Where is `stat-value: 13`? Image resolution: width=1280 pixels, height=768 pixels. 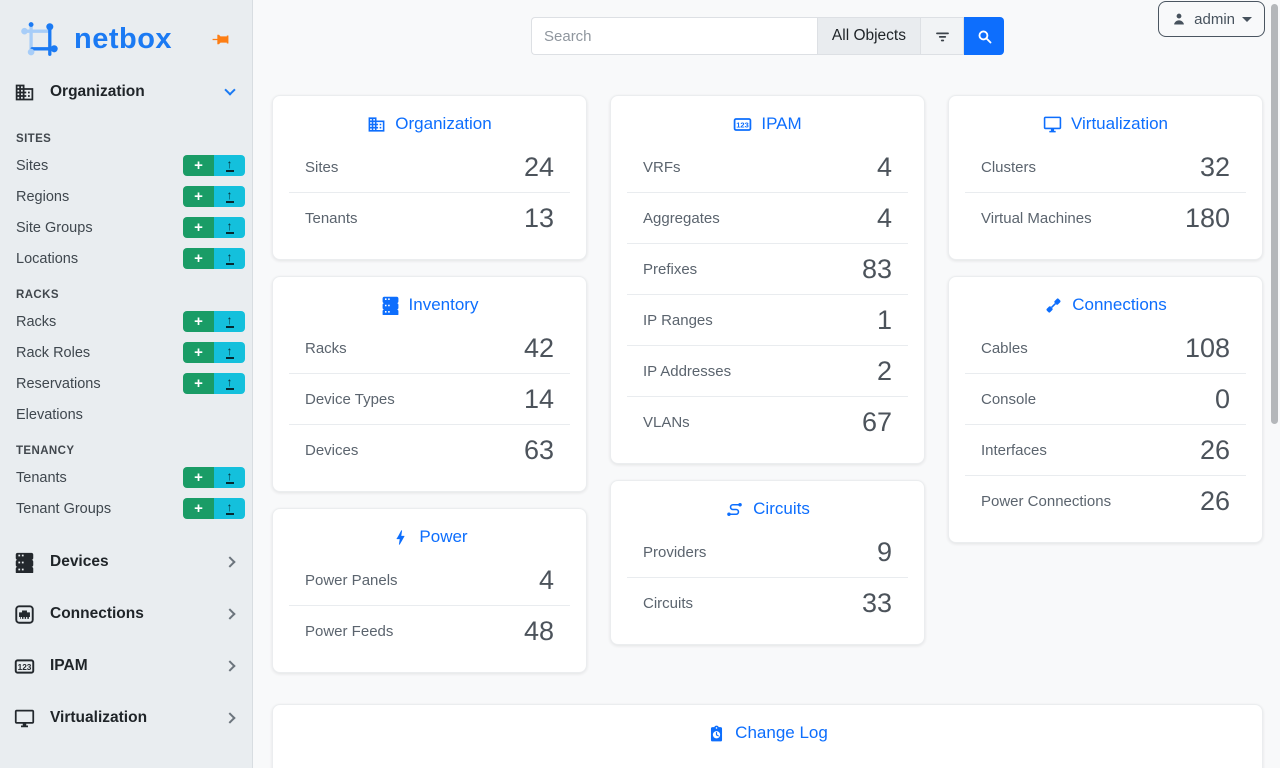 stat-value: 13 is located at coordinates (538, 218).